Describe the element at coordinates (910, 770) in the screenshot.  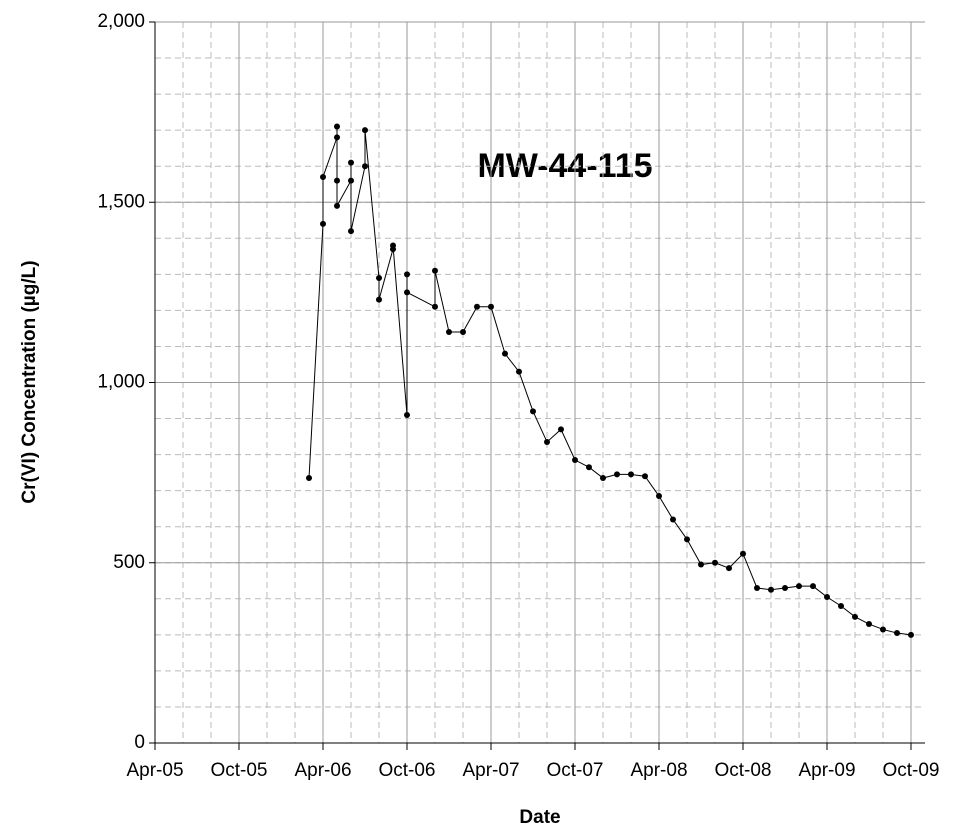
I see `x-tick-label: Oct-09` at that location.